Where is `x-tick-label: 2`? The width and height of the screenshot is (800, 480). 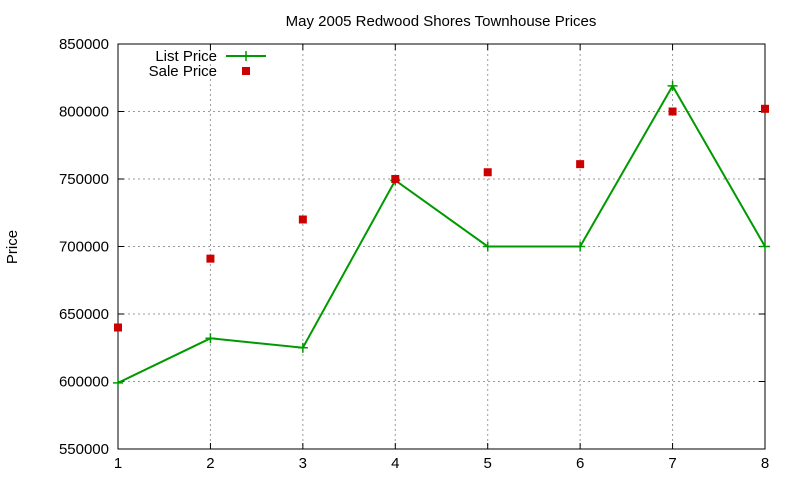
x-tick-label: 2 is located at coordinates (210, 463).